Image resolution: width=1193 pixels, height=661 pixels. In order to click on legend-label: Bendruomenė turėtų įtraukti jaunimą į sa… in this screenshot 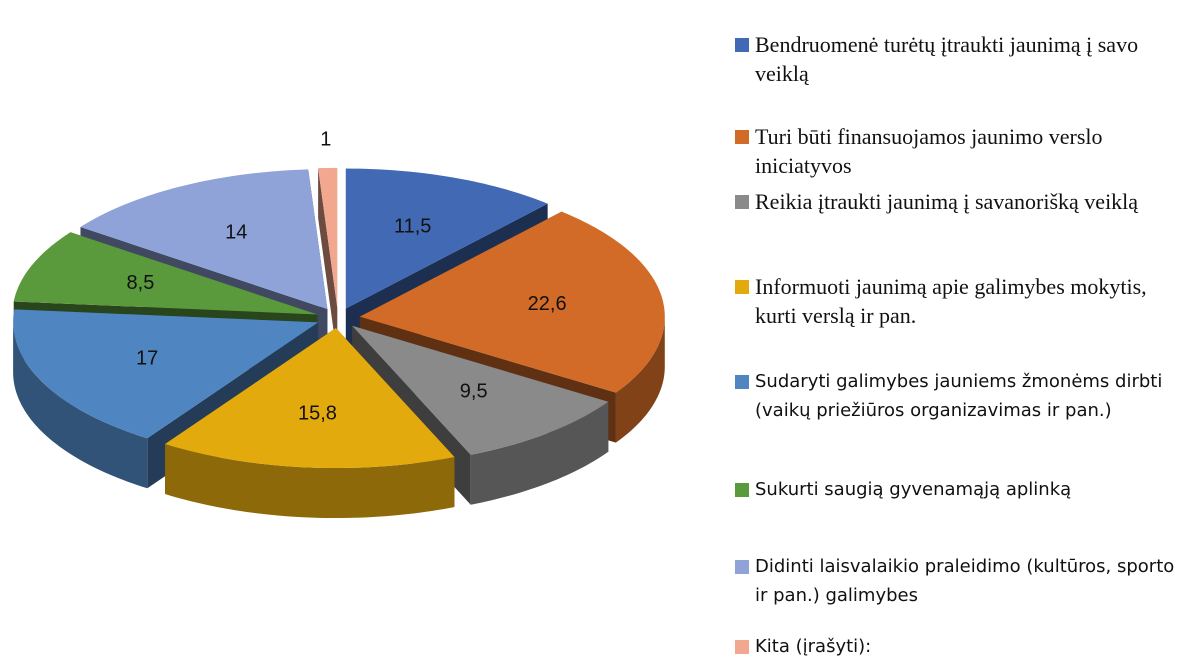, I will do `click(947, 59)`.